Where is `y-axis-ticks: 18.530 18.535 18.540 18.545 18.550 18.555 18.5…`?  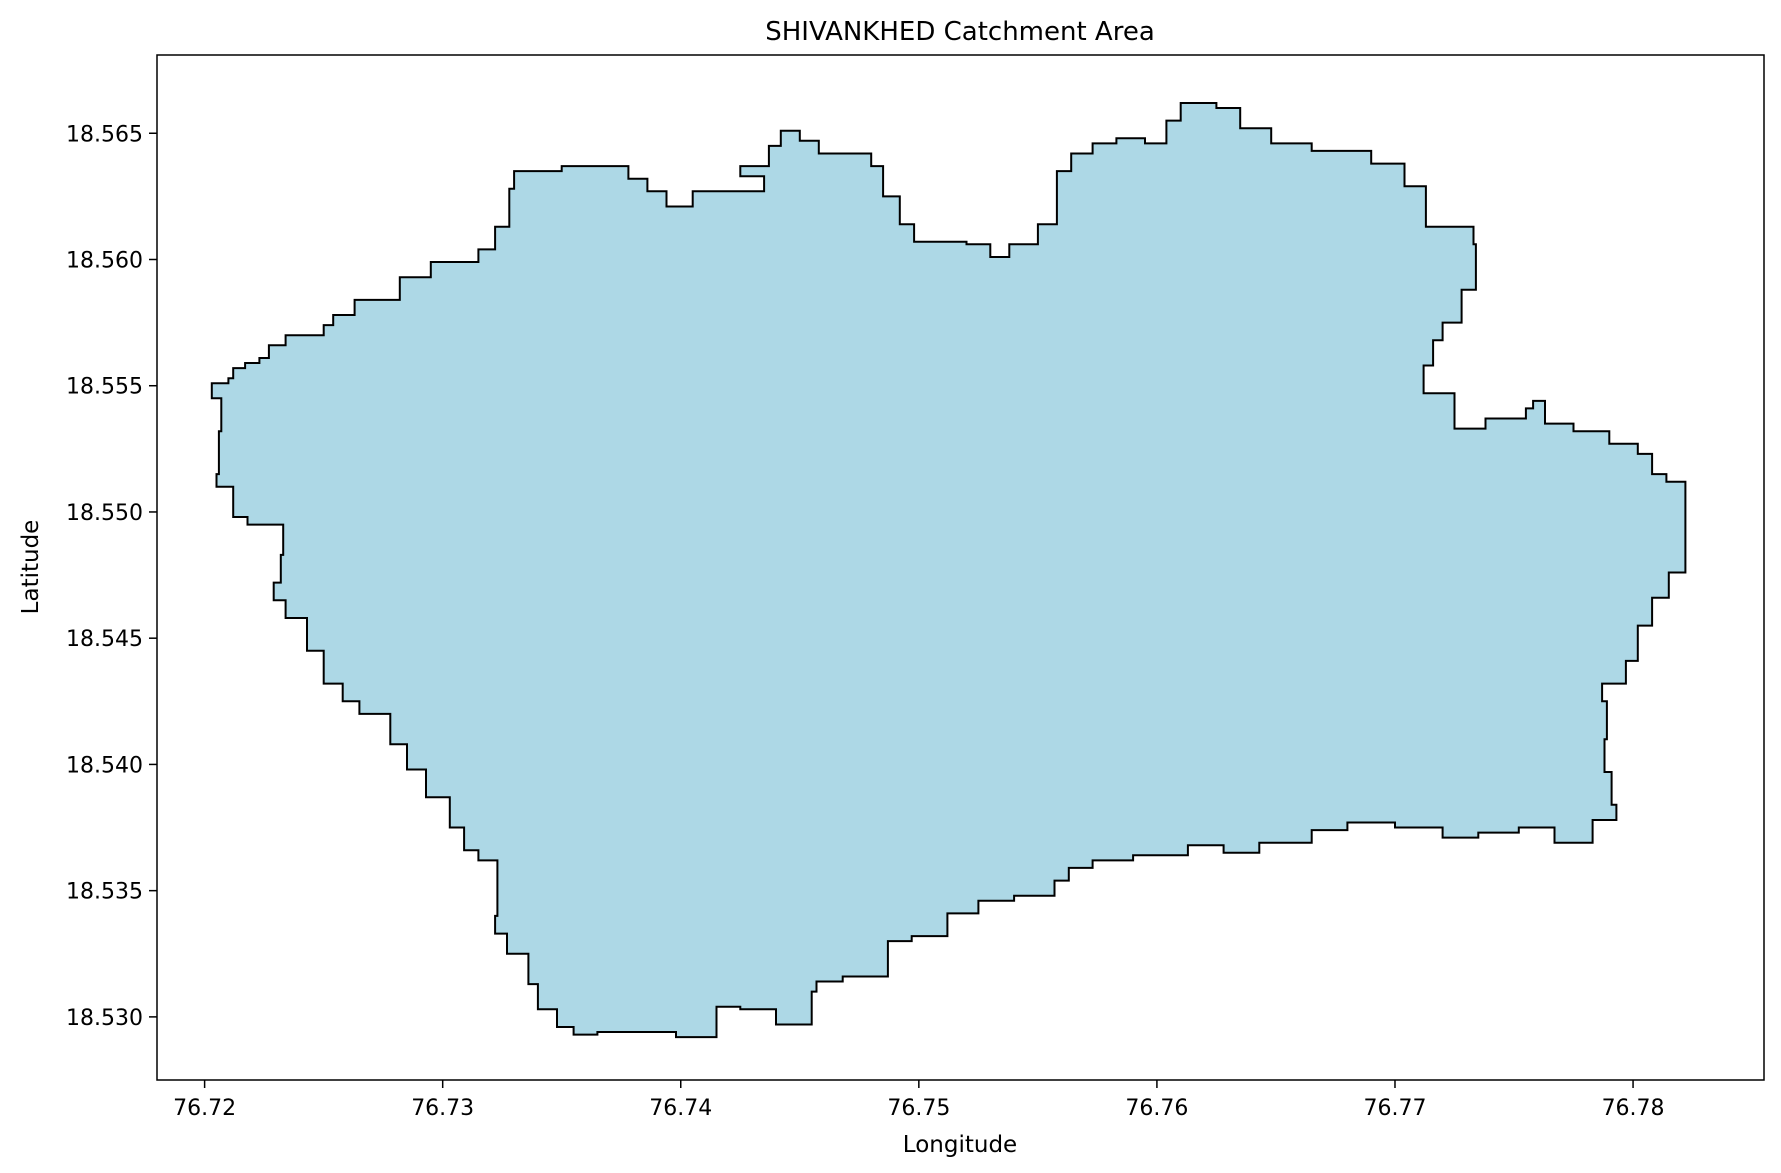
y-axis-ticks: 18.530 18.535 18.540 18.545 18.550 18.555 18.5… is located at coordinates (111, 576).